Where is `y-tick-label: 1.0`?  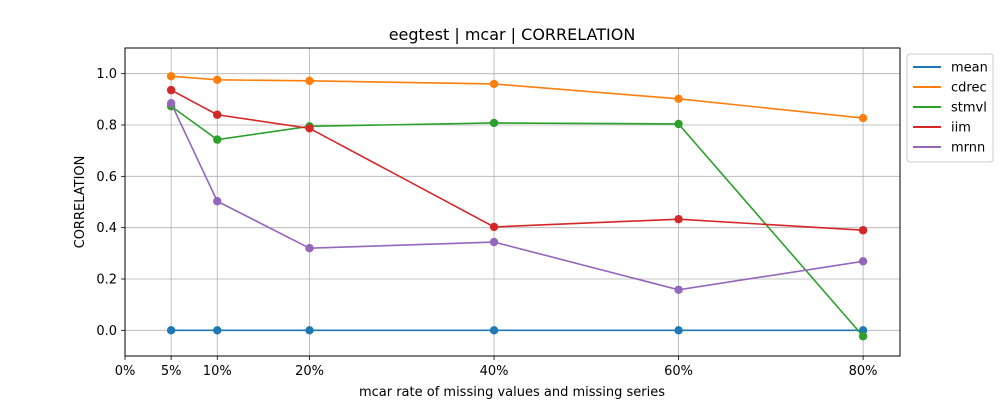
y-tick-label: 1.0 is located at coordinates (106, 74).